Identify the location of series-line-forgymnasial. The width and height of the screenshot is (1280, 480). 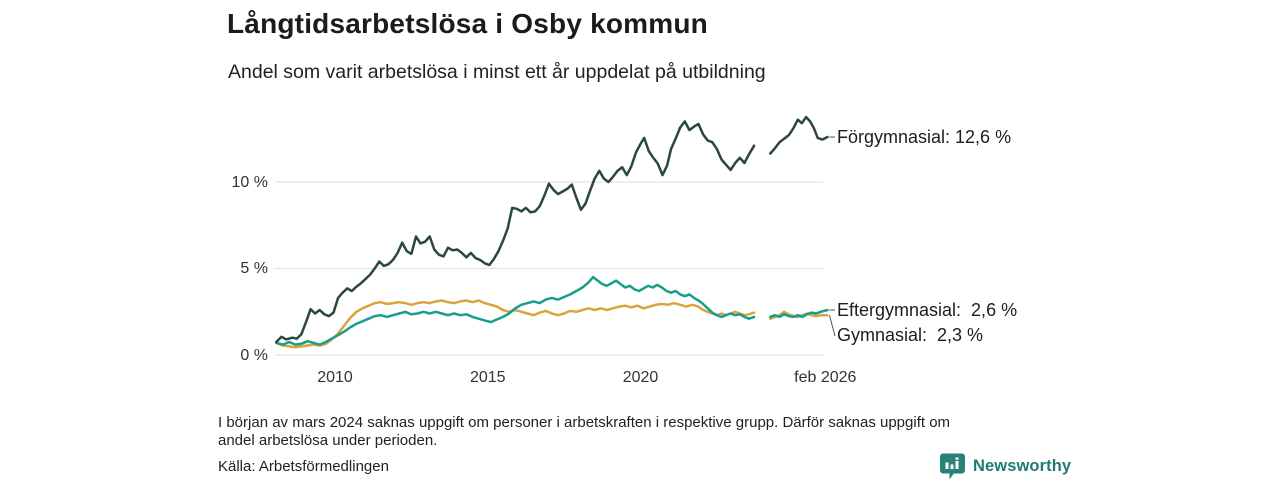
(799, 135).